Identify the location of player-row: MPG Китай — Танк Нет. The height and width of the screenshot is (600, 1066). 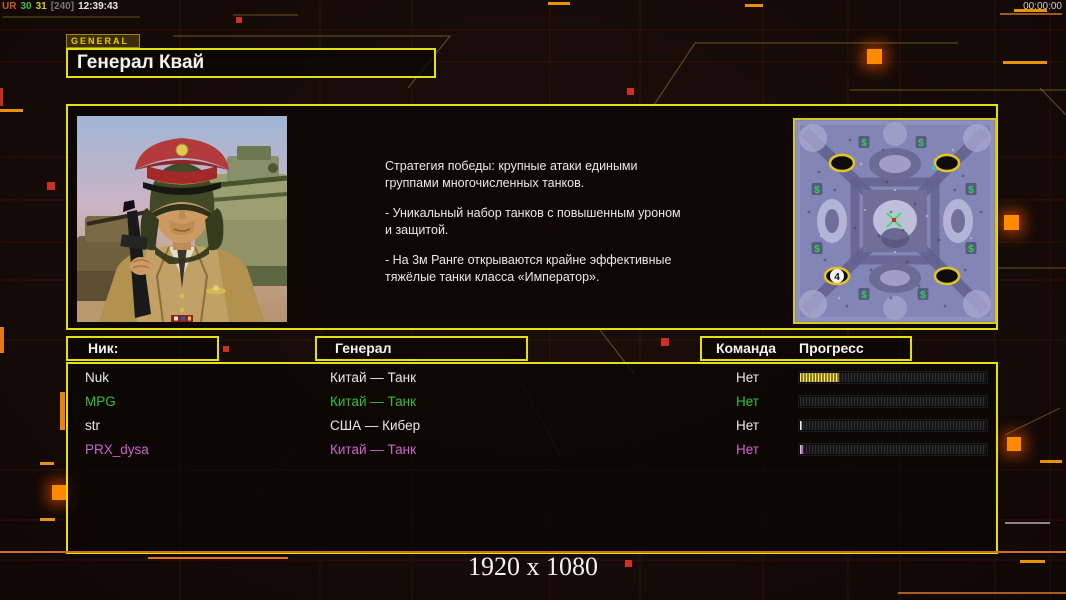
(532, 402).